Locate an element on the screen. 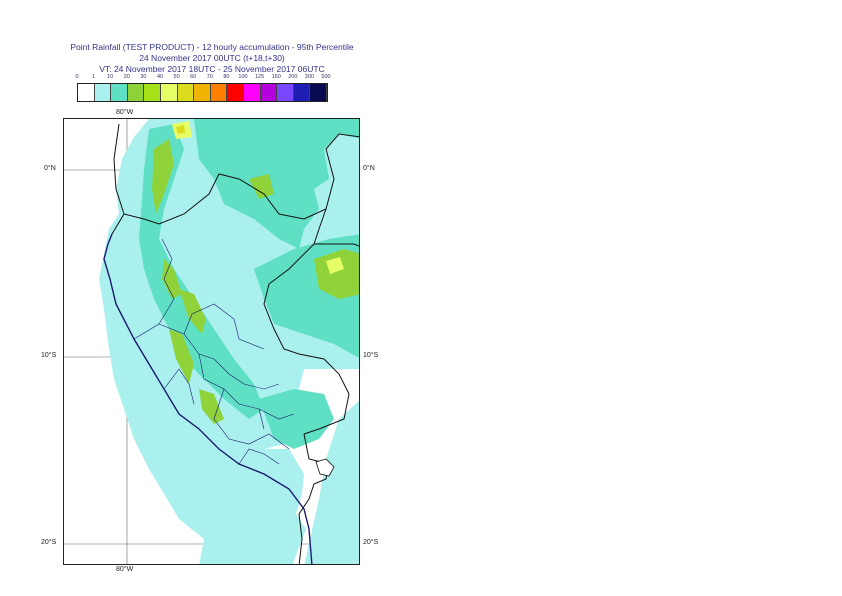 Image resolution: width=842 pixels, height=596 pixels. rain-area-teal-south is located at coordinates (296, 419).